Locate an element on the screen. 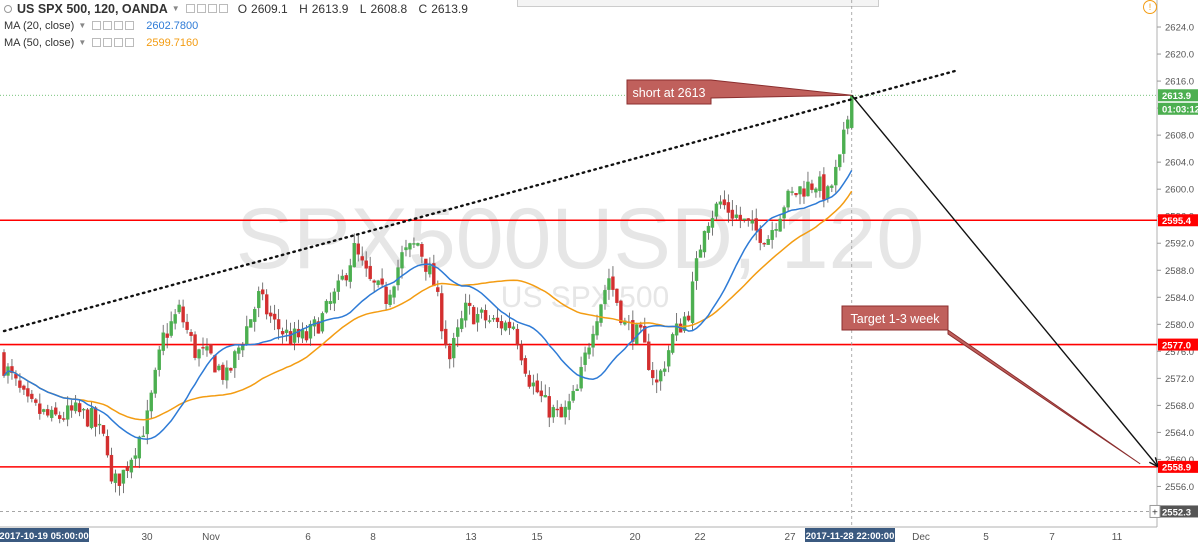 The image size is (1199, 554). y-tick-label: 2568.0 is located at coordinates (1179, 406).